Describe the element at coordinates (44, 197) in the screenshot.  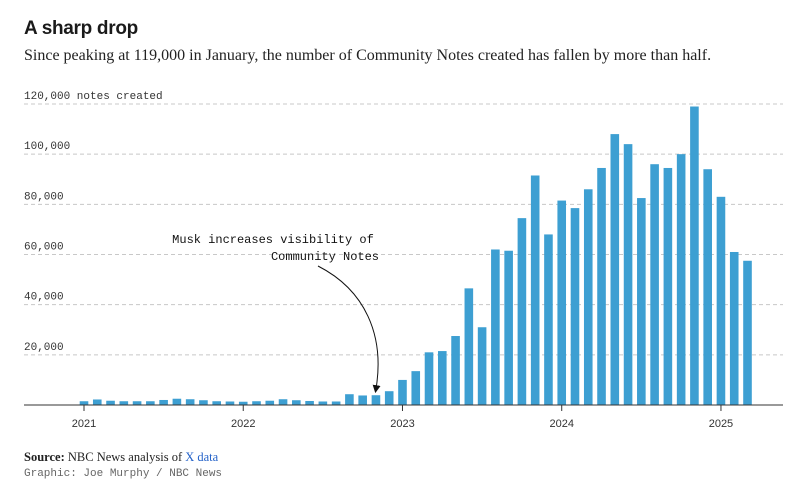
I see `y-tick-label: 80,000` at that location.